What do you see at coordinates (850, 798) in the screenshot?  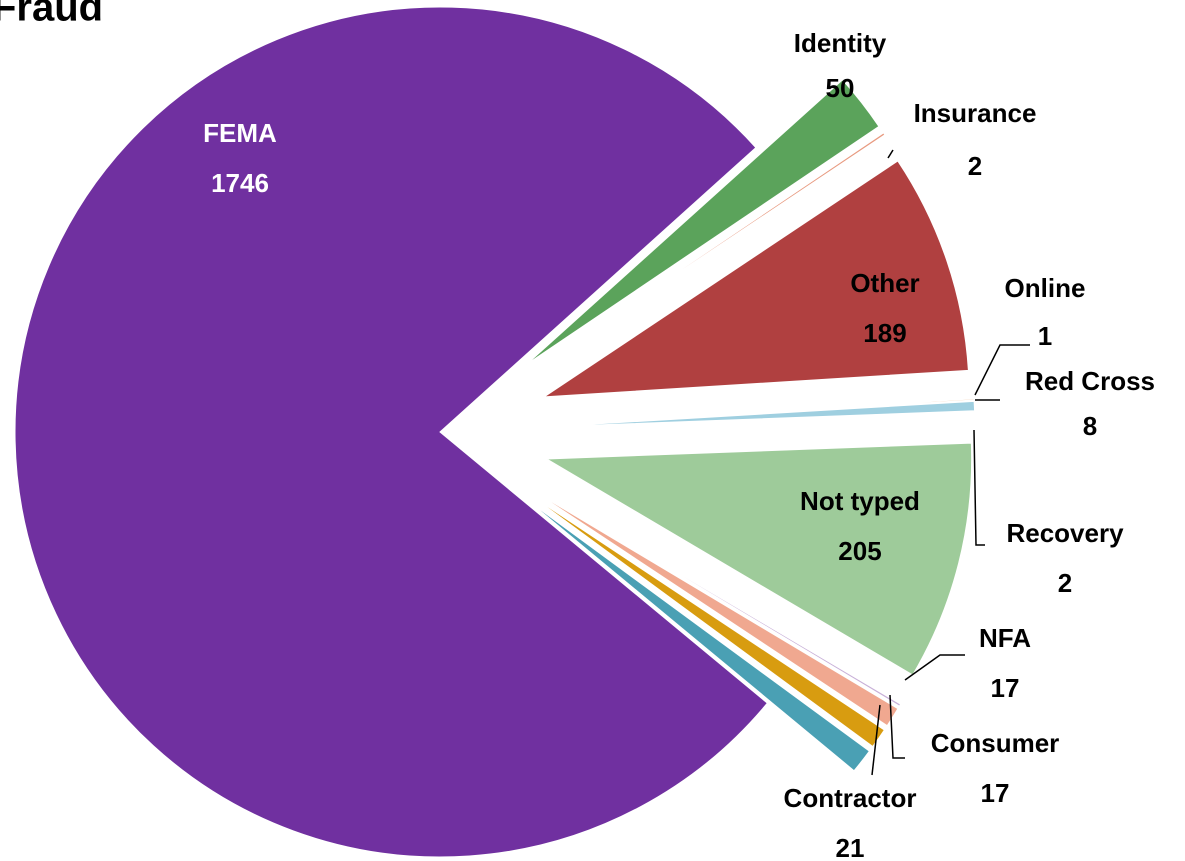 I see `slice-label: Contractor` at bounding box center [850, 798].